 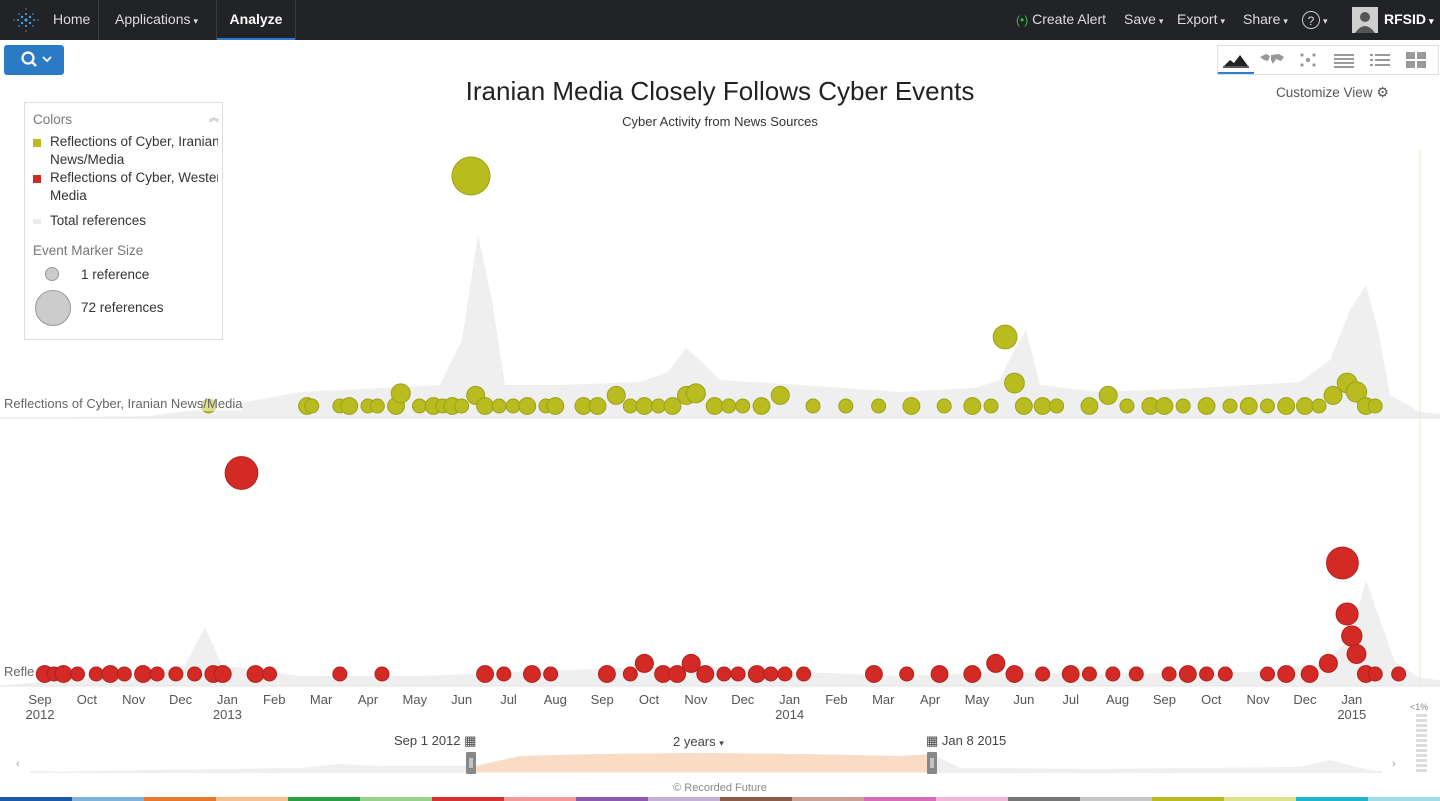 I want to click on network-view-button, so click(x=1308, y=60).